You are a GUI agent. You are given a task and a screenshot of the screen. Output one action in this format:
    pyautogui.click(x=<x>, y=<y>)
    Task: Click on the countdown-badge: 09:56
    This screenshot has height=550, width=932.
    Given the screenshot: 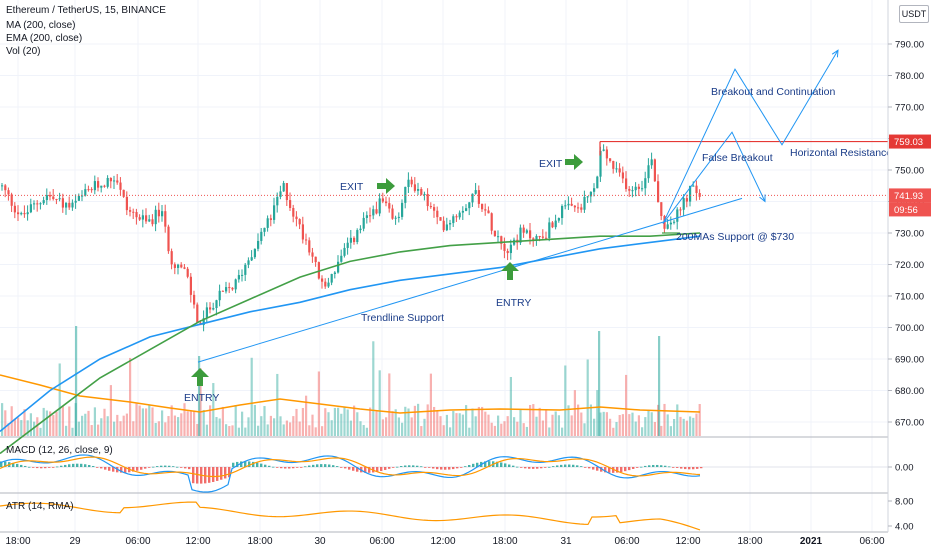 What is the action you would take?
    pyautogui.click(x=906, y=210)
    